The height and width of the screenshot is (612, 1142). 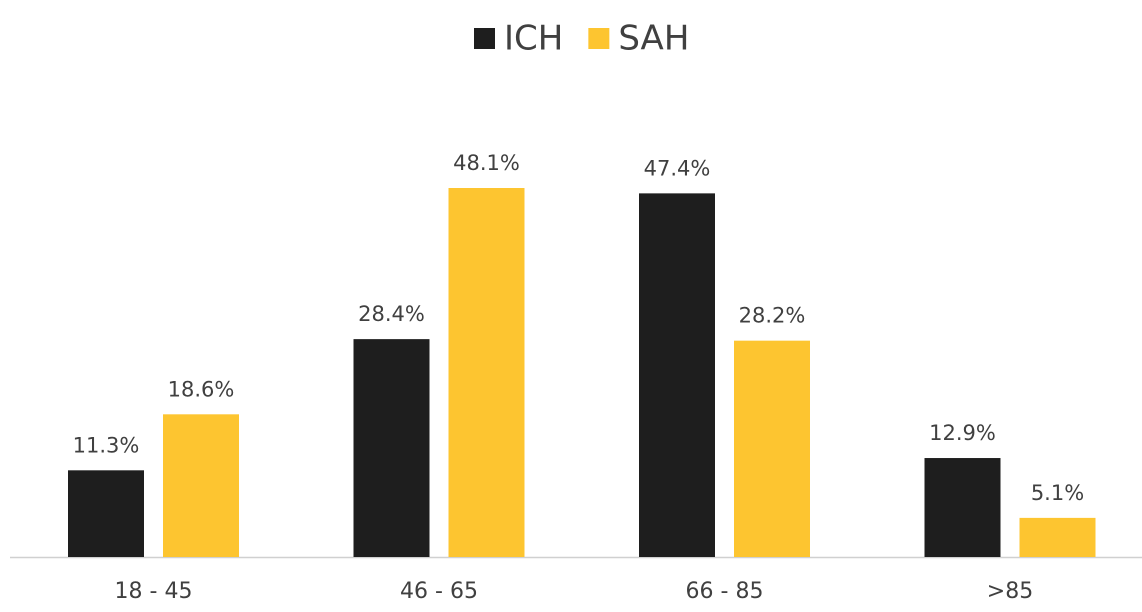 I want to click on data-label: 18.6%, so click(x=201, y=389).